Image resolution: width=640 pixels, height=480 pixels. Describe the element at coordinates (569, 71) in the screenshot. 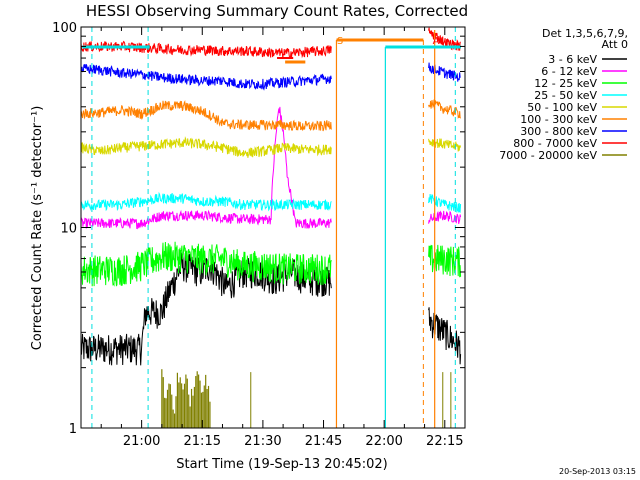

I see `legend-entry-label: 6 - 12 keV` at that location.